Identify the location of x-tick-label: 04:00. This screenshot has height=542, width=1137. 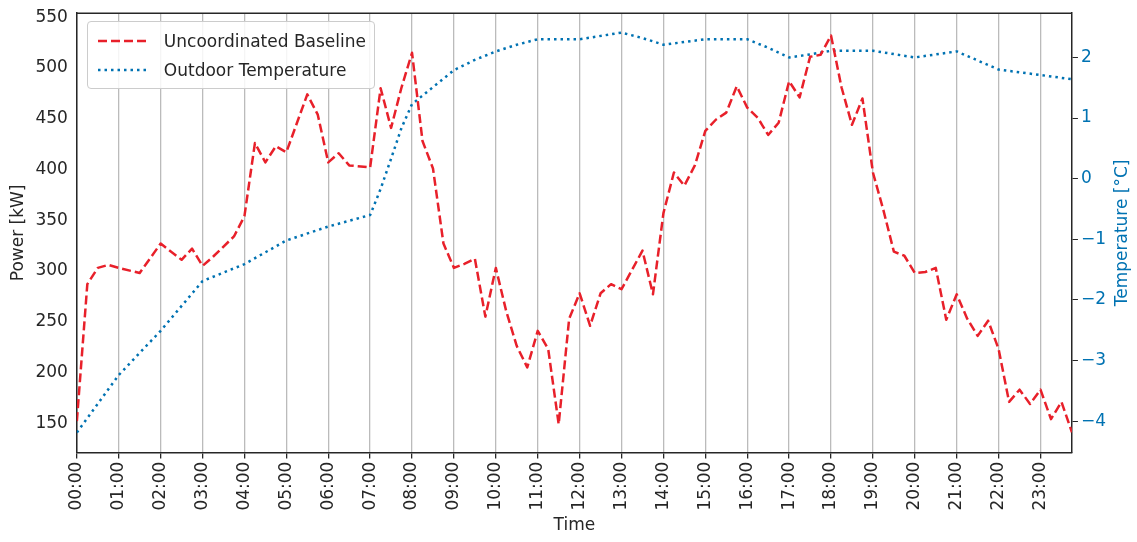
(242, 486).